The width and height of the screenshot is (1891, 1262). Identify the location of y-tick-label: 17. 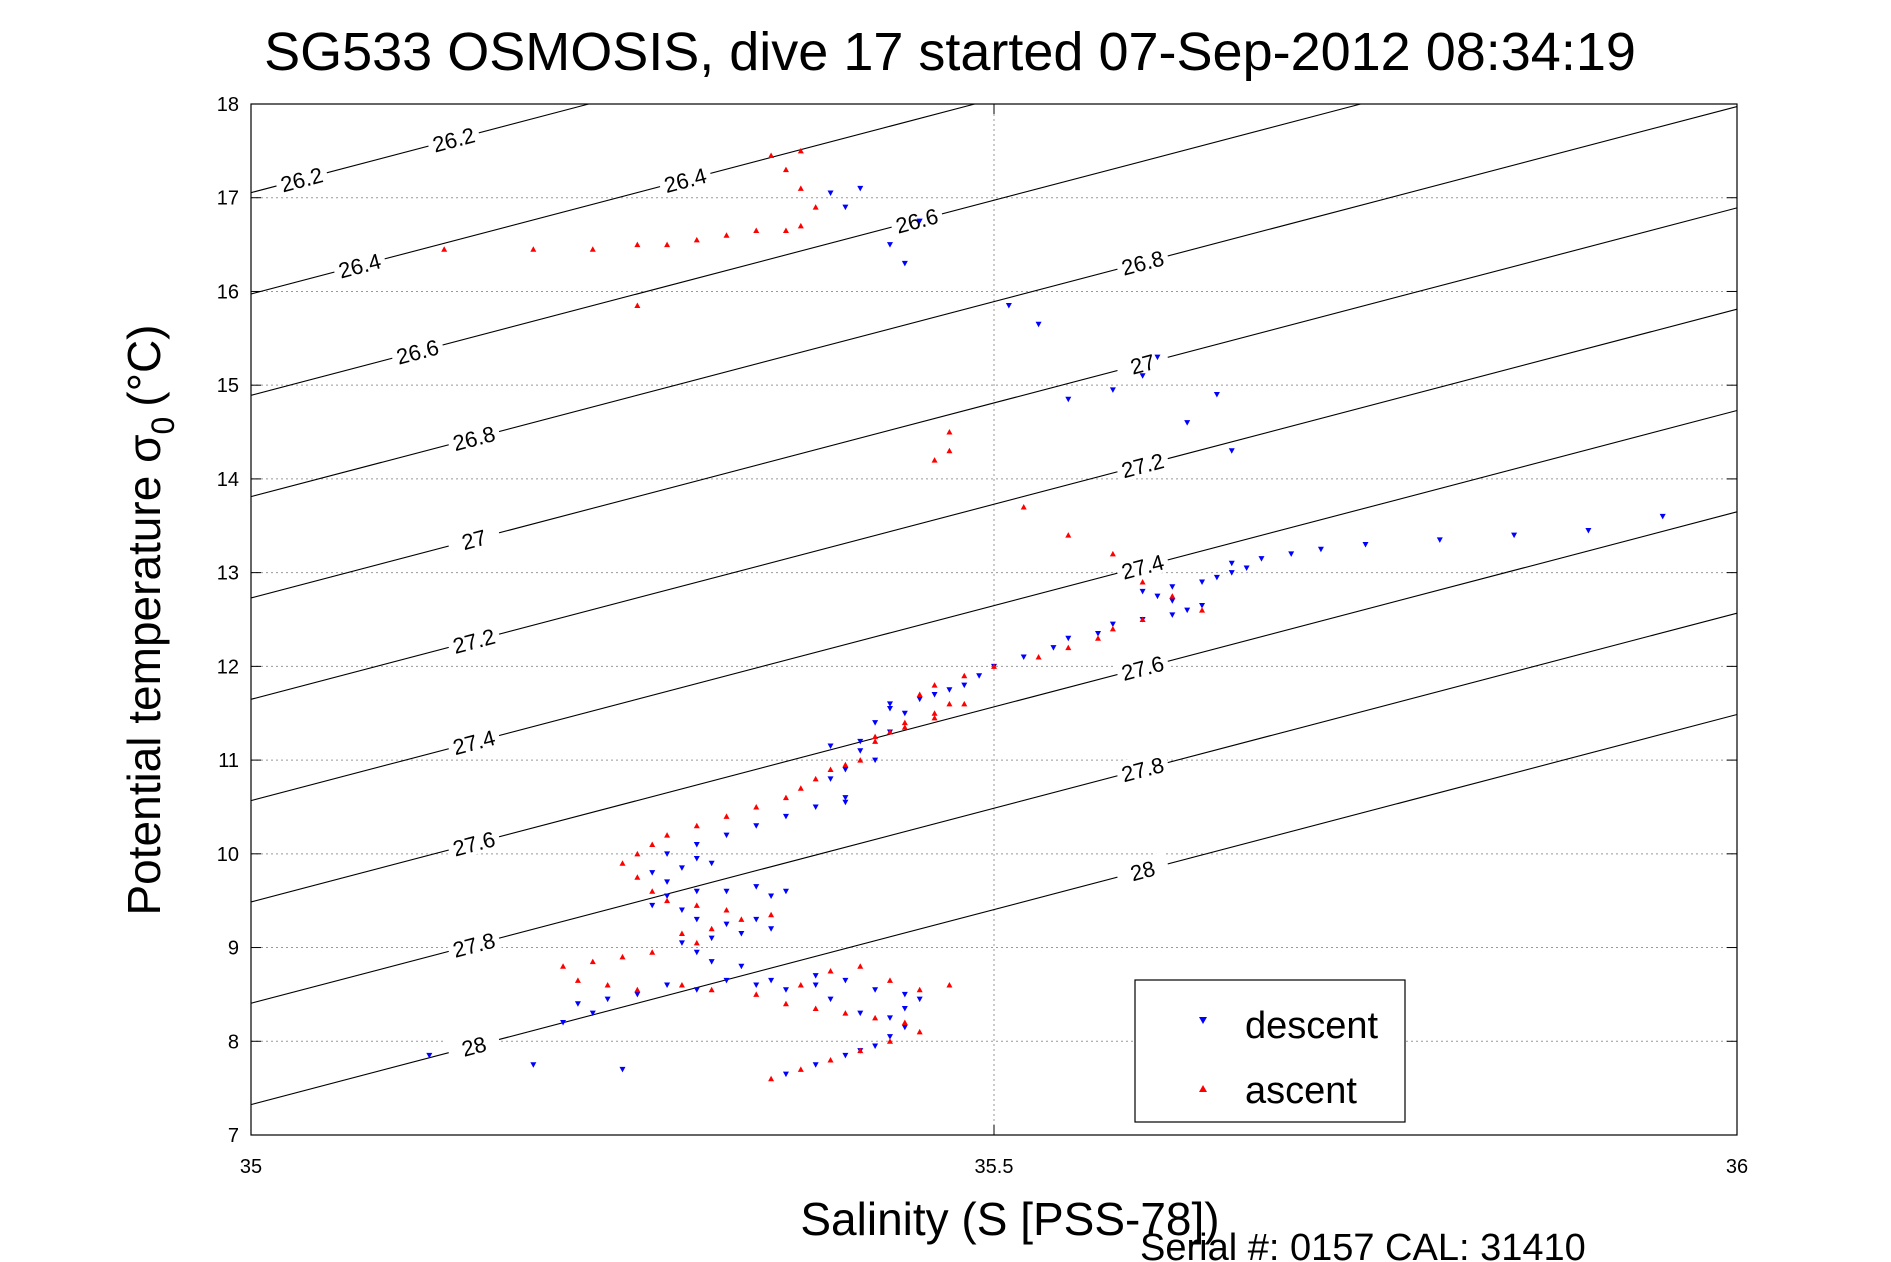
(228, 199).